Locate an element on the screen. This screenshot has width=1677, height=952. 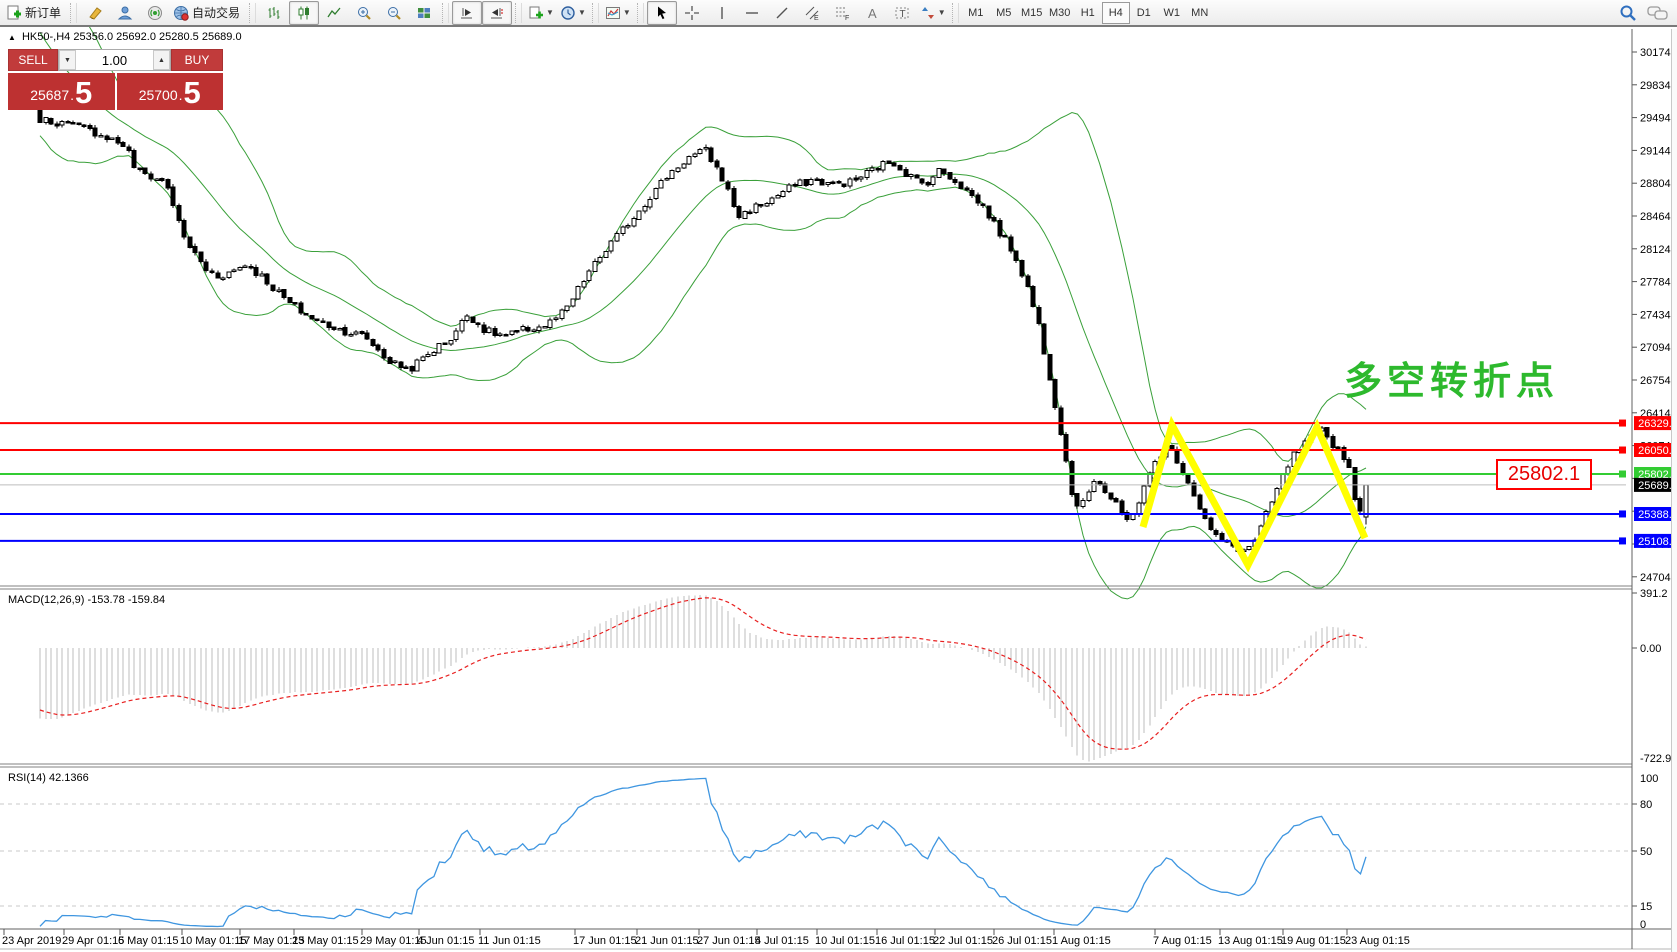
macd-signal-line is located at coordinates (703, 673).